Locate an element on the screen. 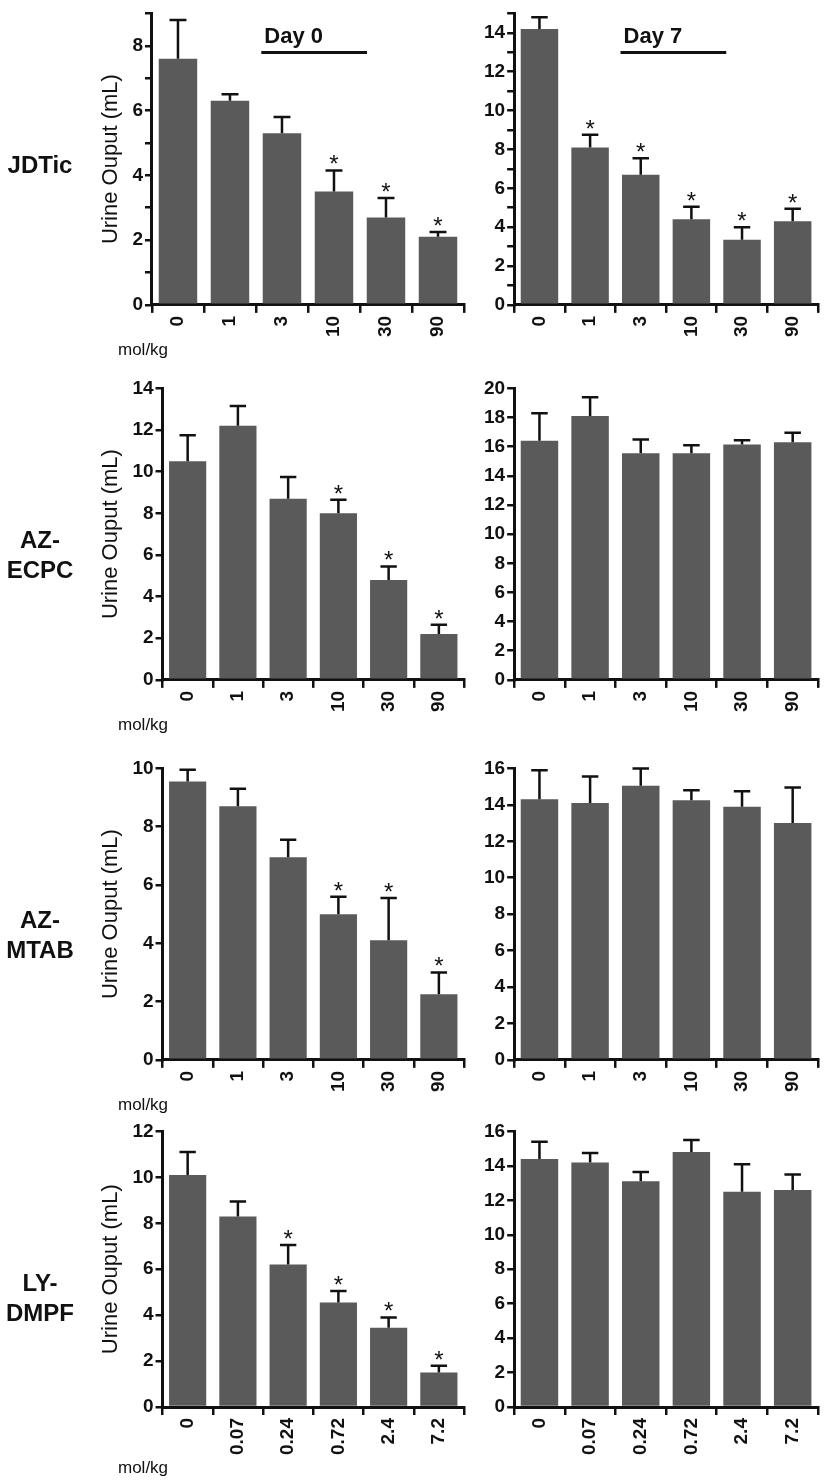 The height and width of the screenshot is (1481, 824). annotation: Day 0 is located at coordinates (294, 36).